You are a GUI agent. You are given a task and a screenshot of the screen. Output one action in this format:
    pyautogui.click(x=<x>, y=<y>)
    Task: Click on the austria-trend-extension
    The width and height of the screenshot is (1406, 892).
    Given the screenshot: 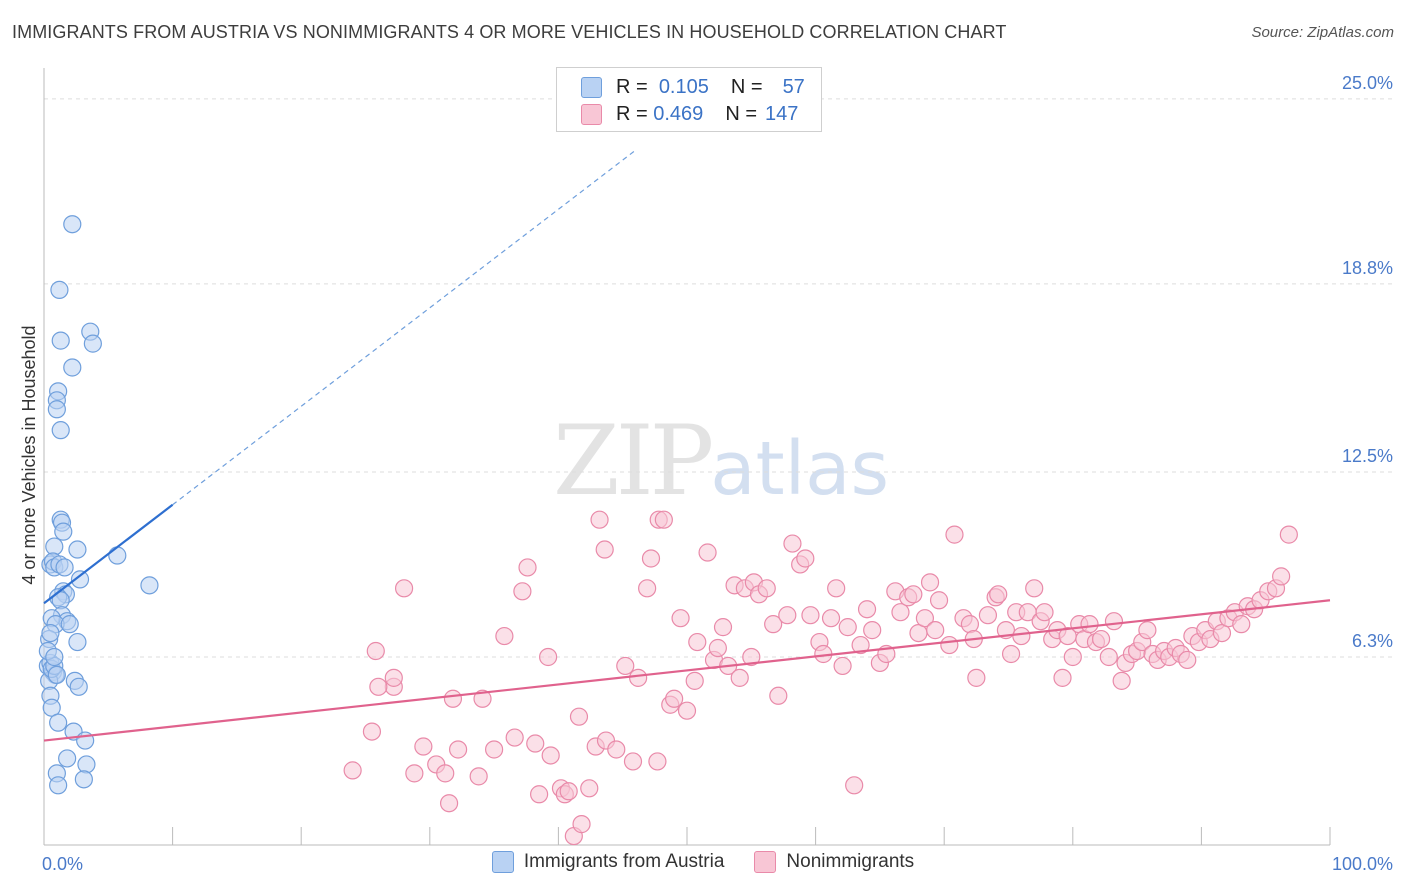 What is the action you would take?
    pyautogui.click(x=404, y=327)
    